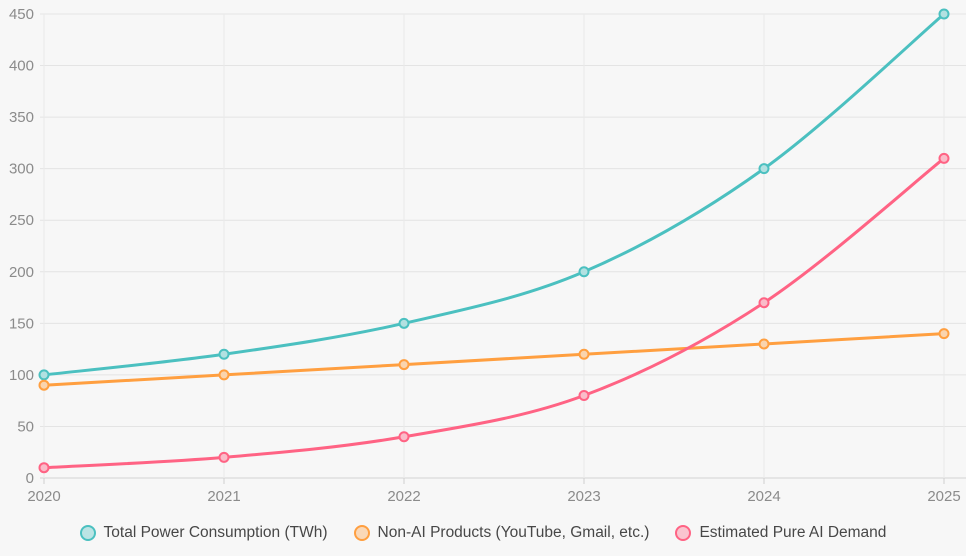  I want to click on y-axis-label: 450, so click(21, 14).